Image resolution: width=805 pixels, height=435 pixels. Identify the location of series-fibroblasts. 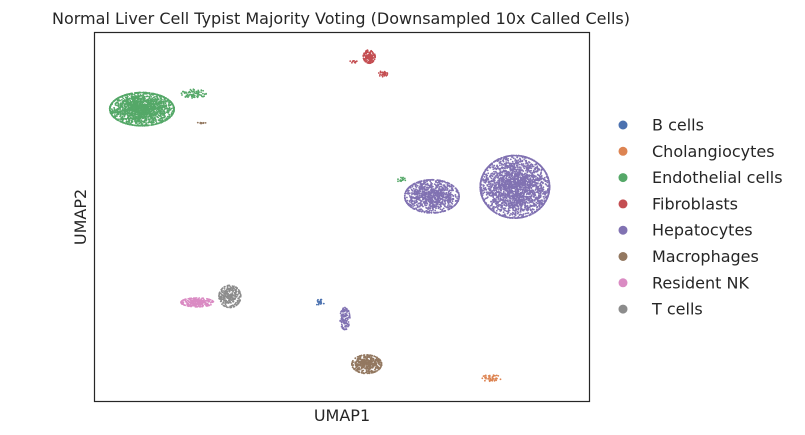
(369, 63).